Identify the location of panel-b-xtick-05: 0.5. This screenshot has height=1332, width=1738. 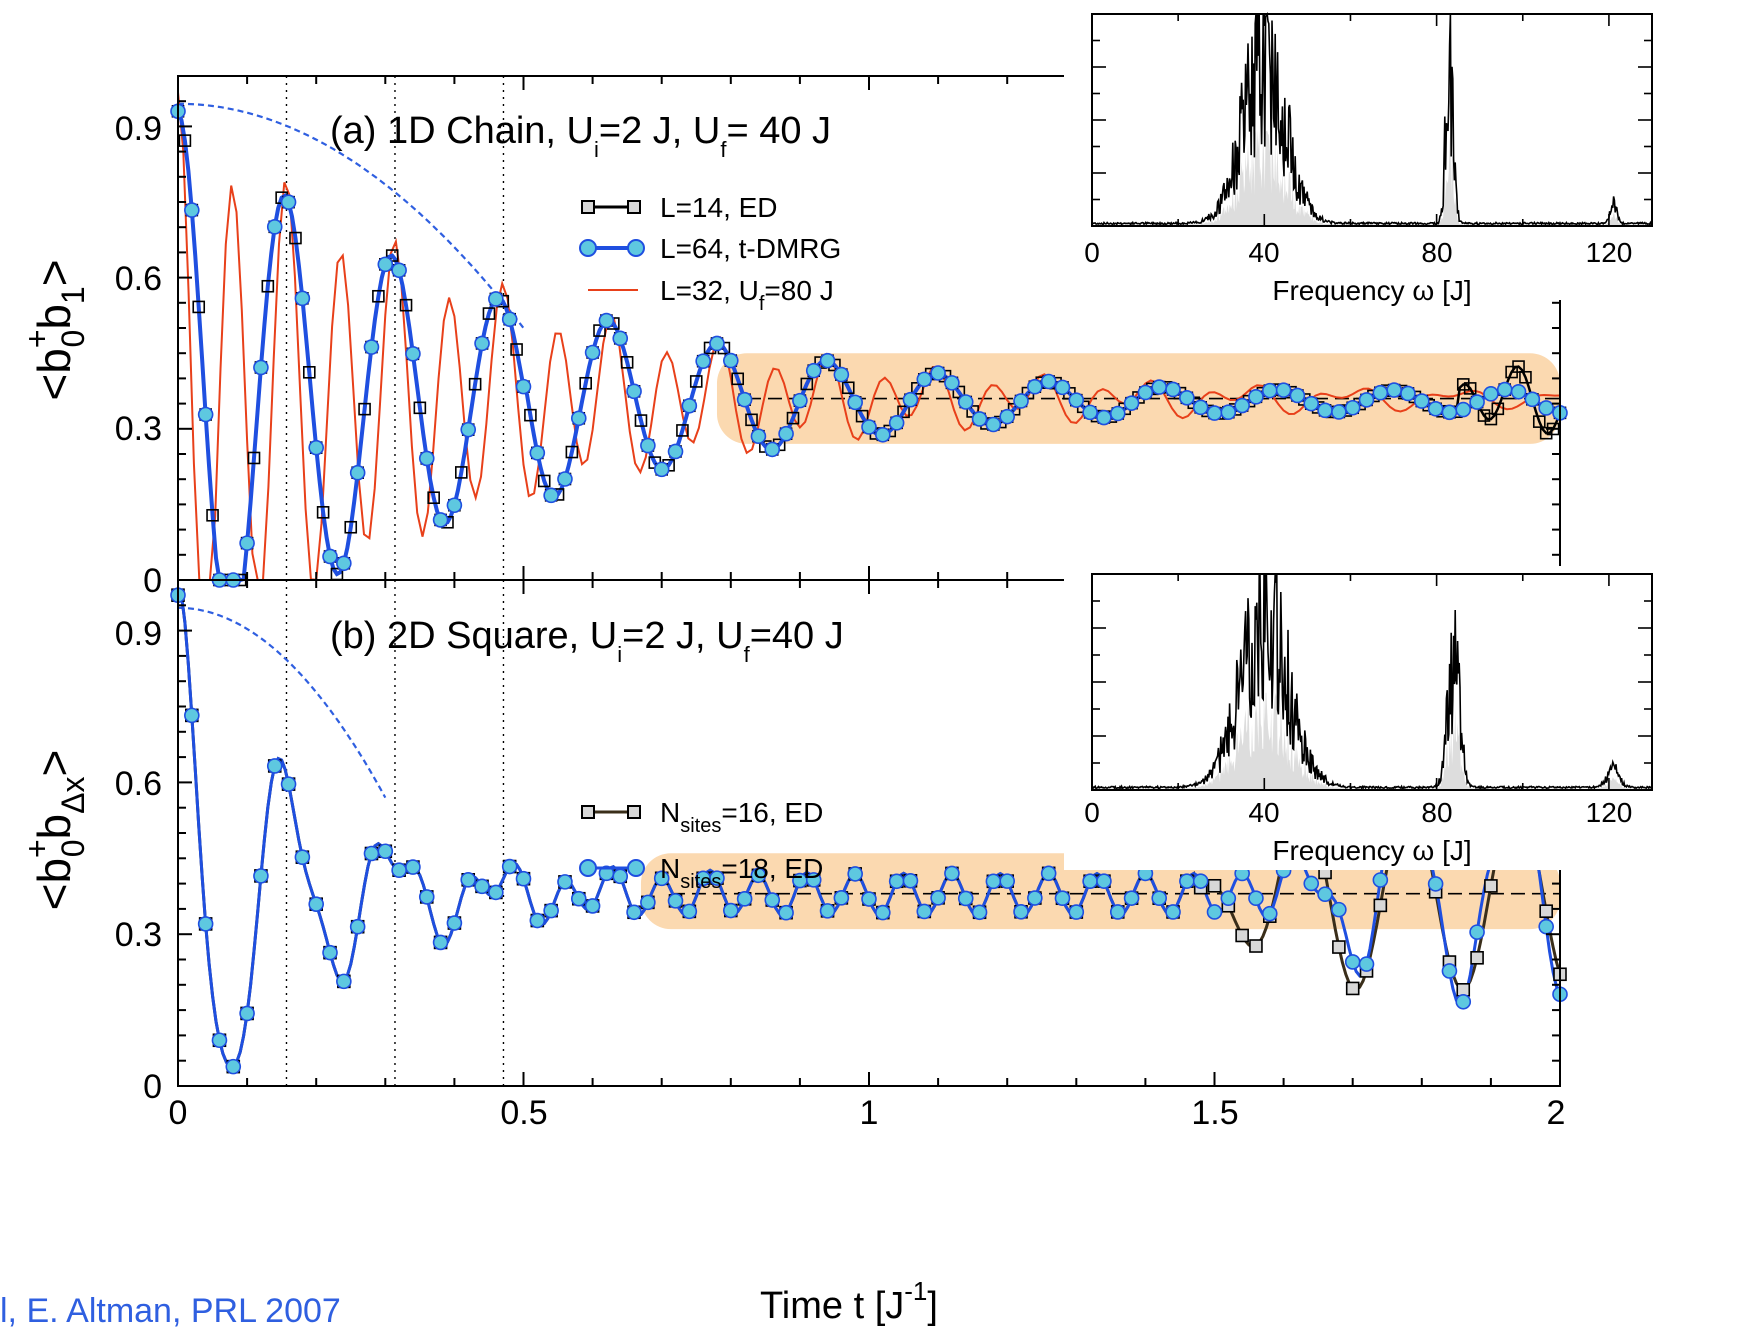
(523, 1113).